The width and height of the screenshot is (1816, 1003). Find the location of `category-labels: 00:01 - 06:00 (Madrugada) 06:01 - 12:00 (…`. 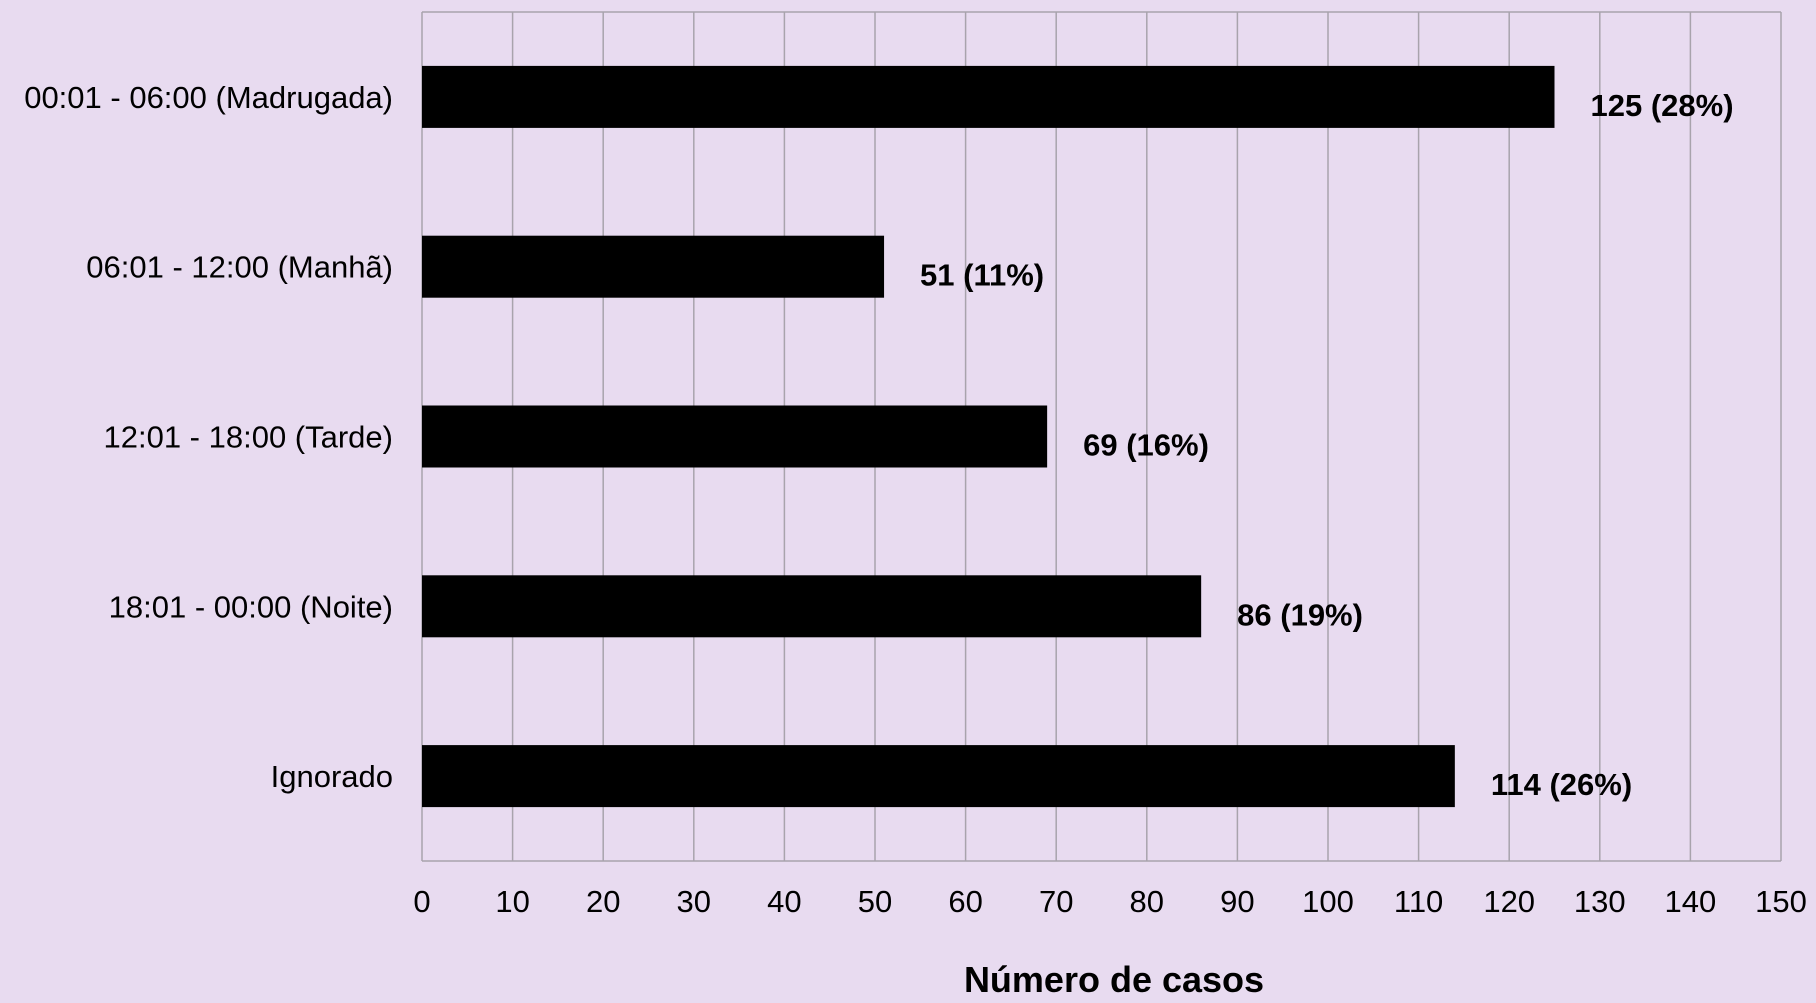

category-labels: 00:01 - 06:00 (Madrugada) 06:01 - 12:00 (… is located at coordinates (208, 437).